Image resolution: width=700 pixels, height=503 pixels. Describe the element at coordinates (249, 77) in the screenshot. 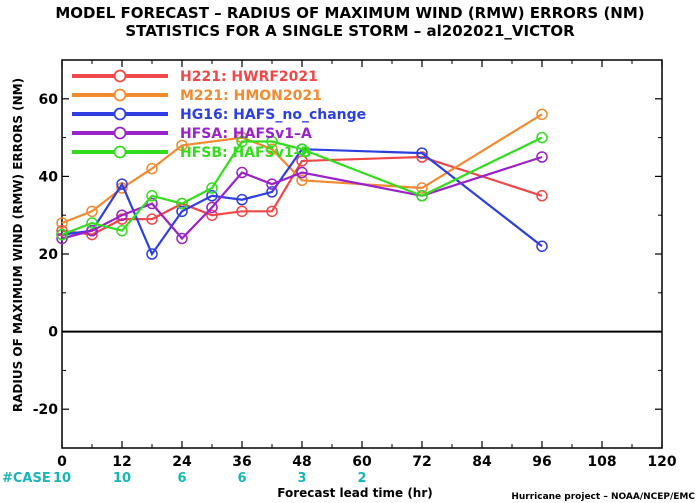

I see `legend-entry: H221: HWRF2021` at that location.